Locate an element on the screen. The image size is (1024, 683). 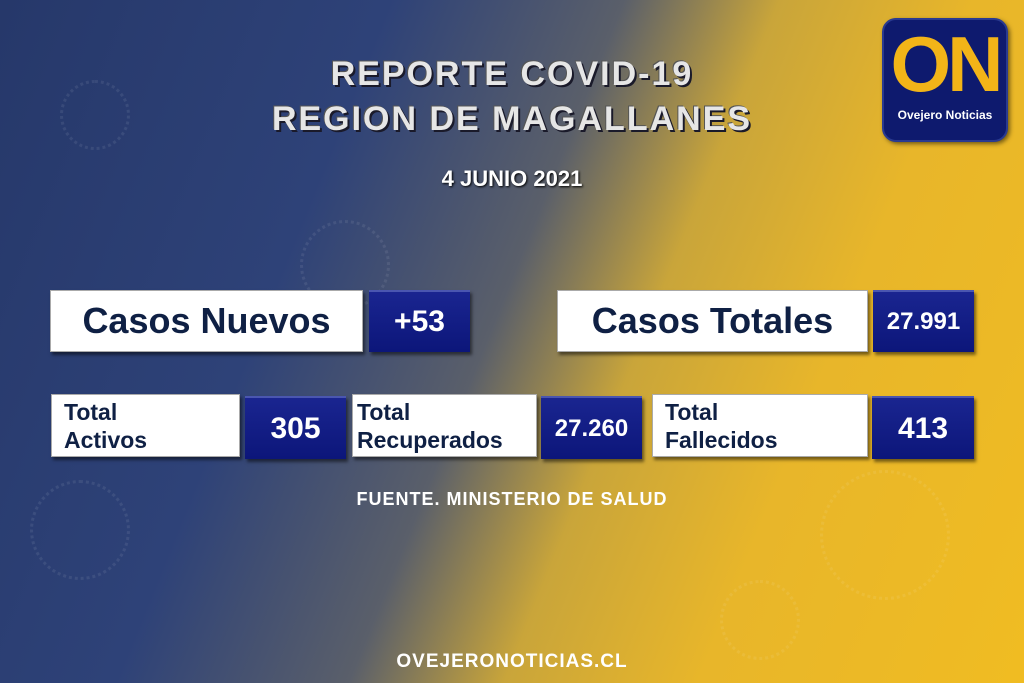
report-date: 4 JUNIO 2021 is located at coordinates (512, 178).